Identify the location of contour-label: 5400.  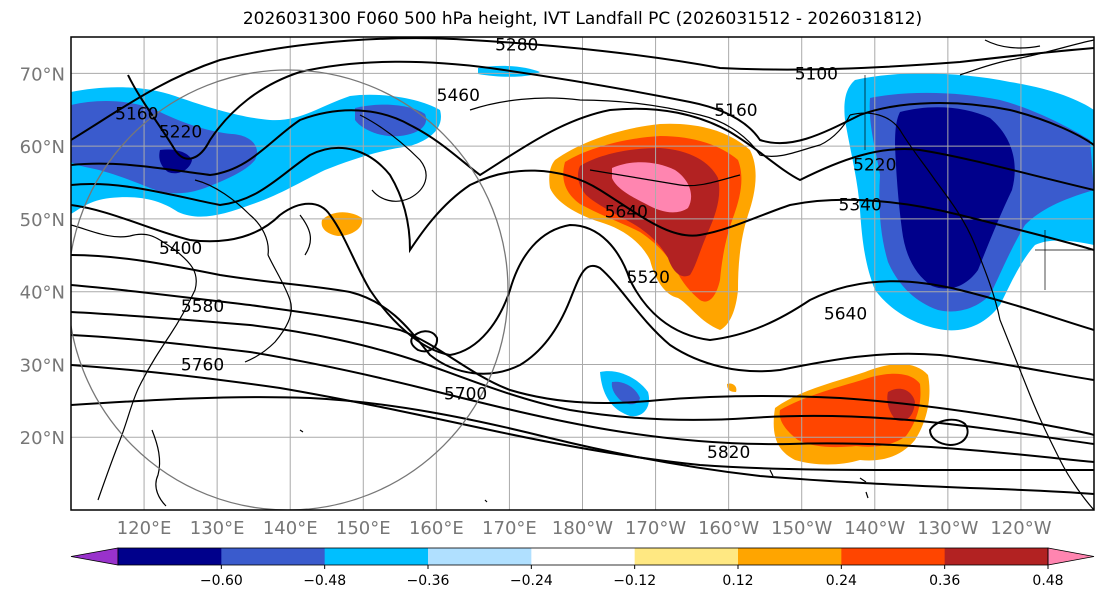
(180, 249).